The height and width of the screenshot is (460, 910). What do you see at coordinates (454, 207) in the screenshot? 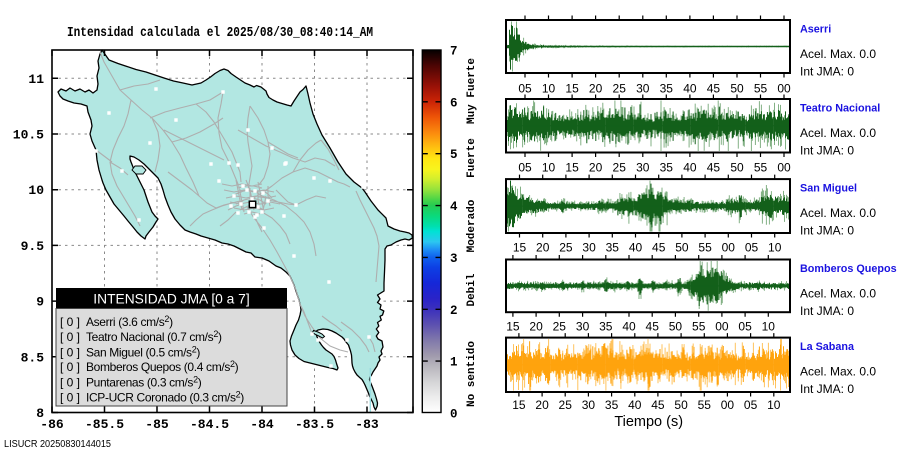
I see `svg-text: 4` at bounding box center [454, 207].